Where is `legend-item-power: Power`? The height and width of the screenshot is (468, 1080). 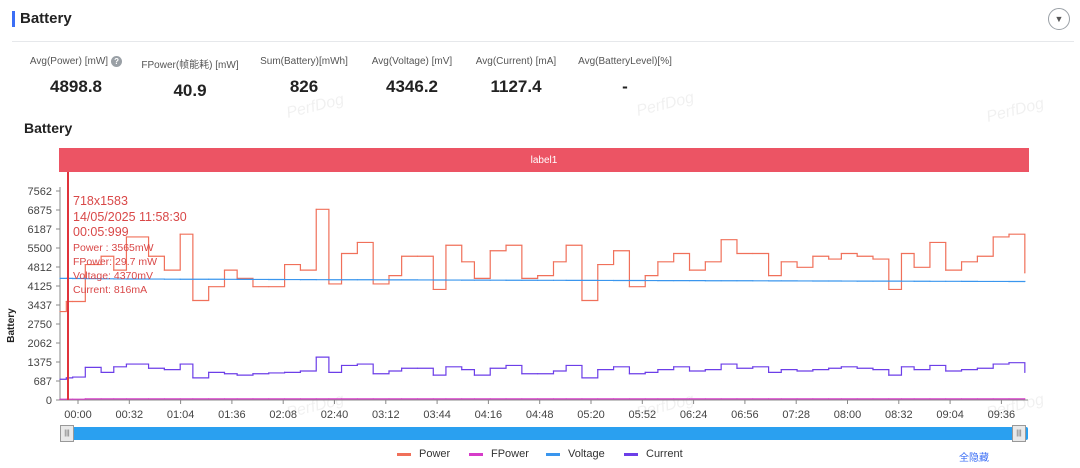 legend-item-power: Power is located at coordinates (423, 454).